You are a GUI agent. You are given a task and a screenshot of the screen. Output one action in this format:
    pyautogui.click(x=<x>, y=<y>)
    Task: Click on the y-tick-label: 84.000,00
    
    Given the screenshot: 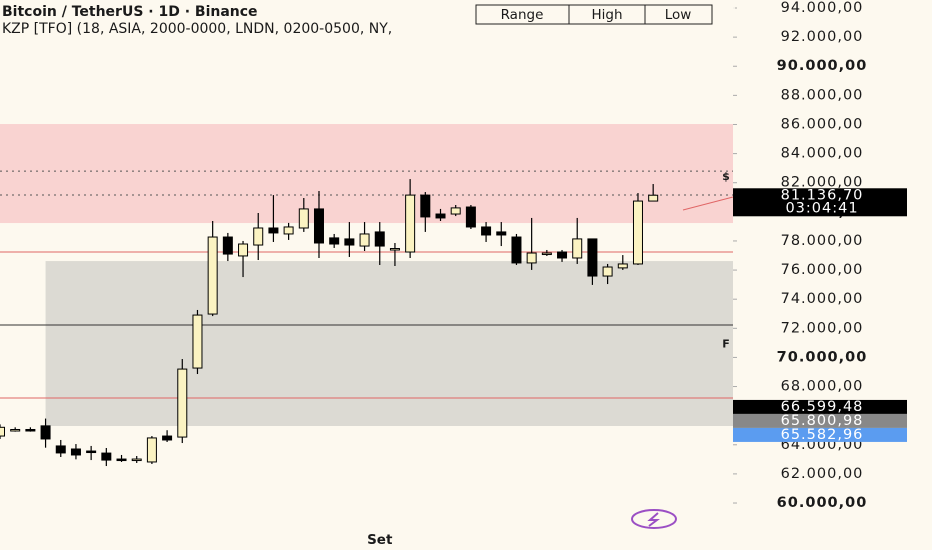 What is the action you would take?
    pyautogui.click(x=822, y=154)
    